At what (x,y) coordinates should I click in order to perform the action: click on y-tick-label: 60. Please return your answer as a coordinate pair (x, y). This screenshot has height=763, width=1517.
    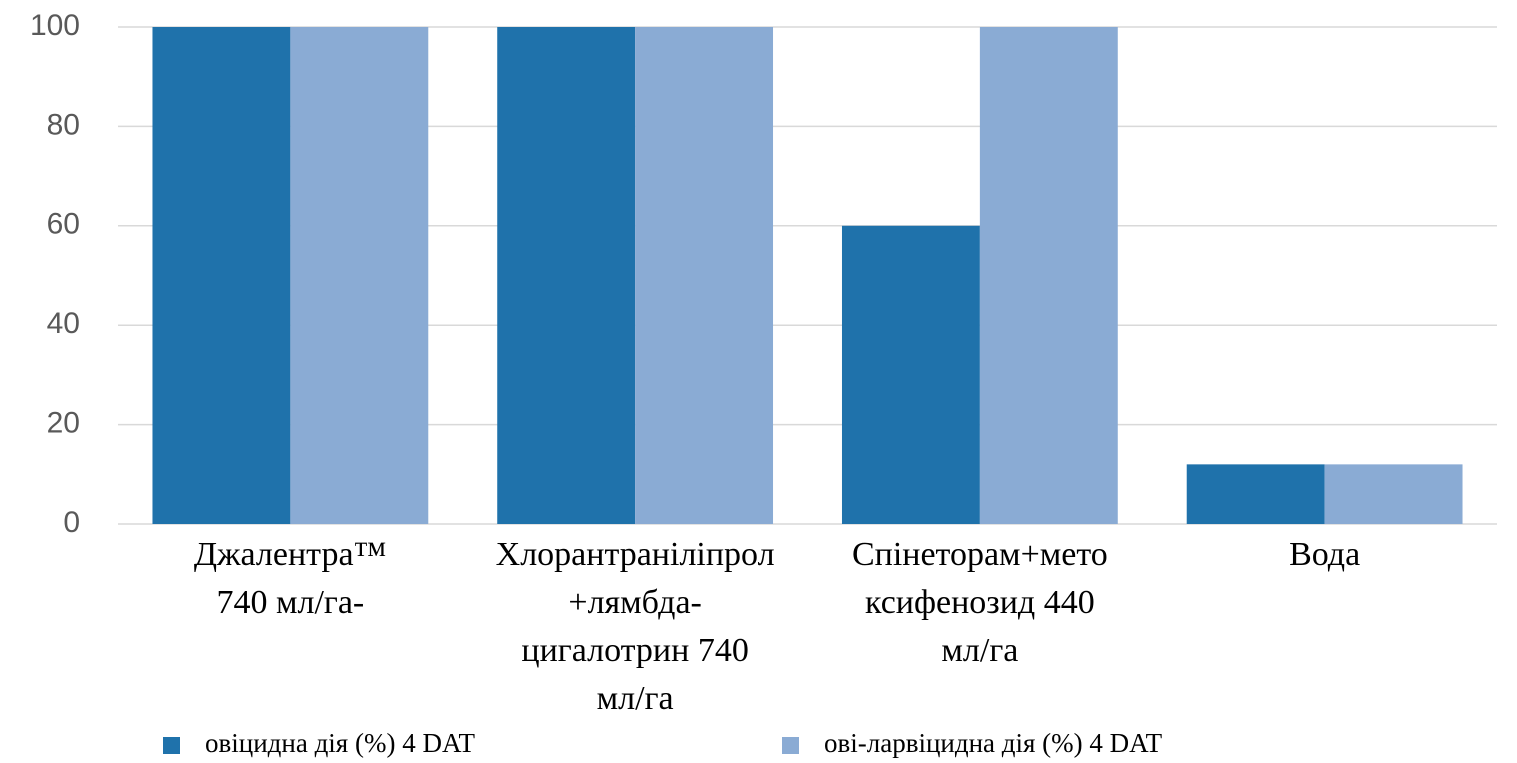
    Looking at the image, I should click on (63, 224).